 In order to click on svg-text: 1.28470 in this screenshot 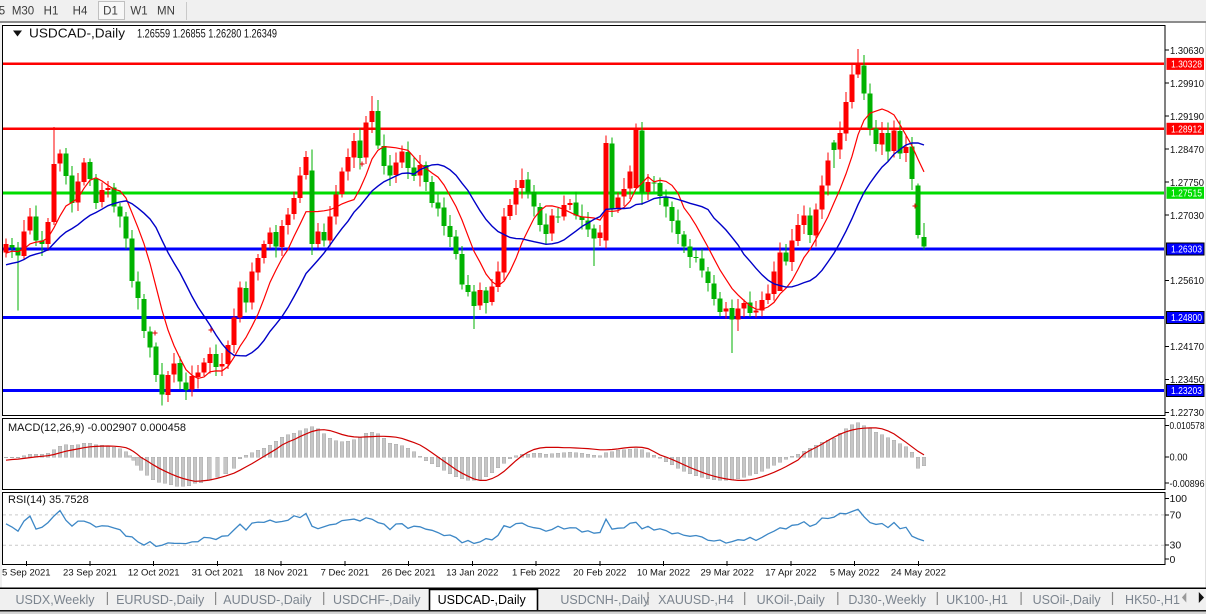, I will do `click(1187, 150)`.